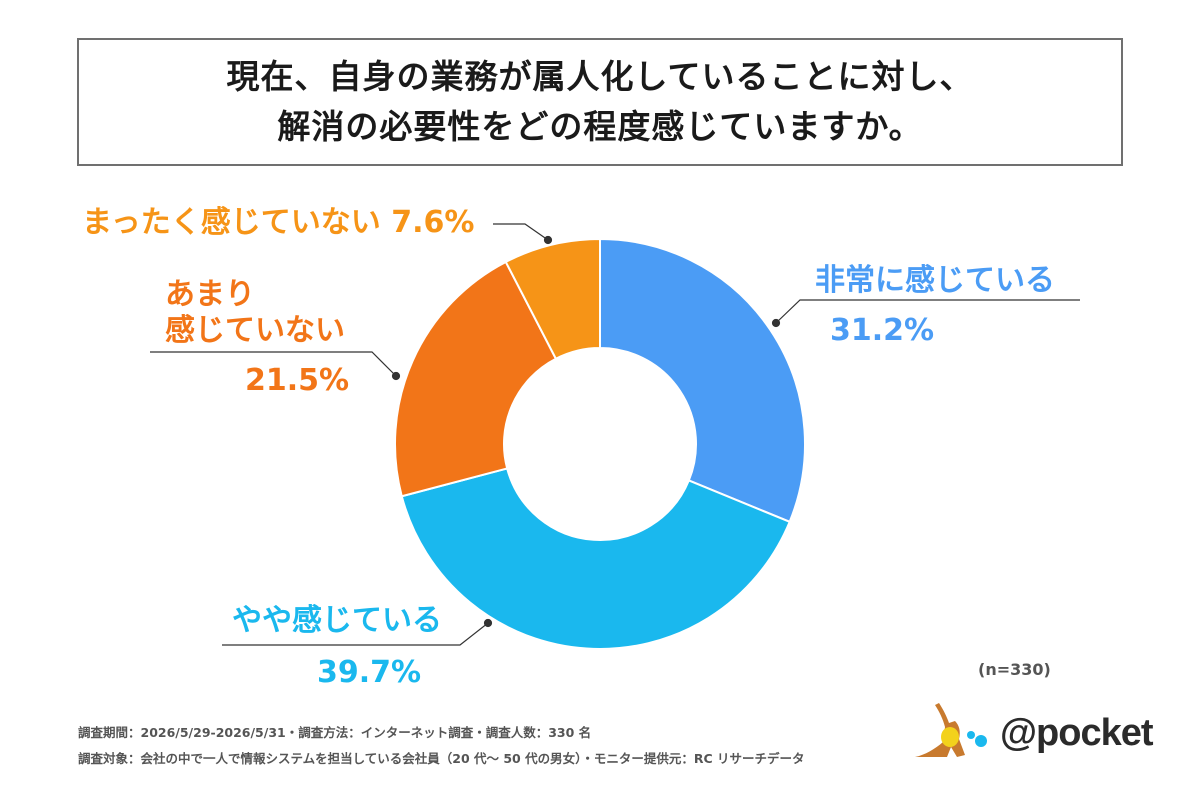 This screenshot has width=1200, height=800. What do you see at coordinates (396, 376) in the screenshot?
I see `leader-dot-notmuch` at bounding box center [396, 376].